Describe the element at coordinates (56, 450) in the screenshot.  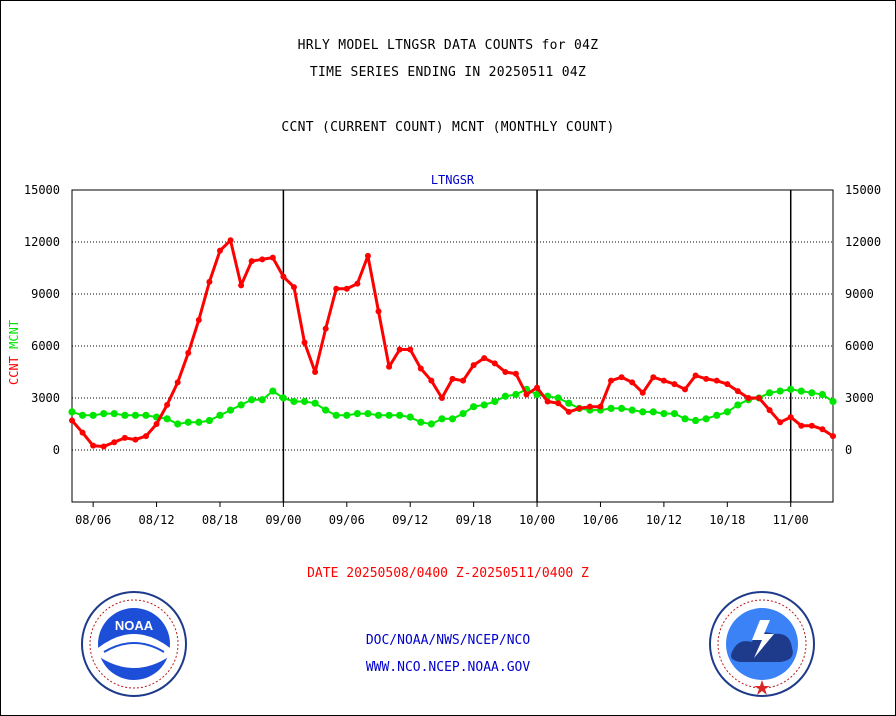
I see `y-tick-label-left: 0` at that location.